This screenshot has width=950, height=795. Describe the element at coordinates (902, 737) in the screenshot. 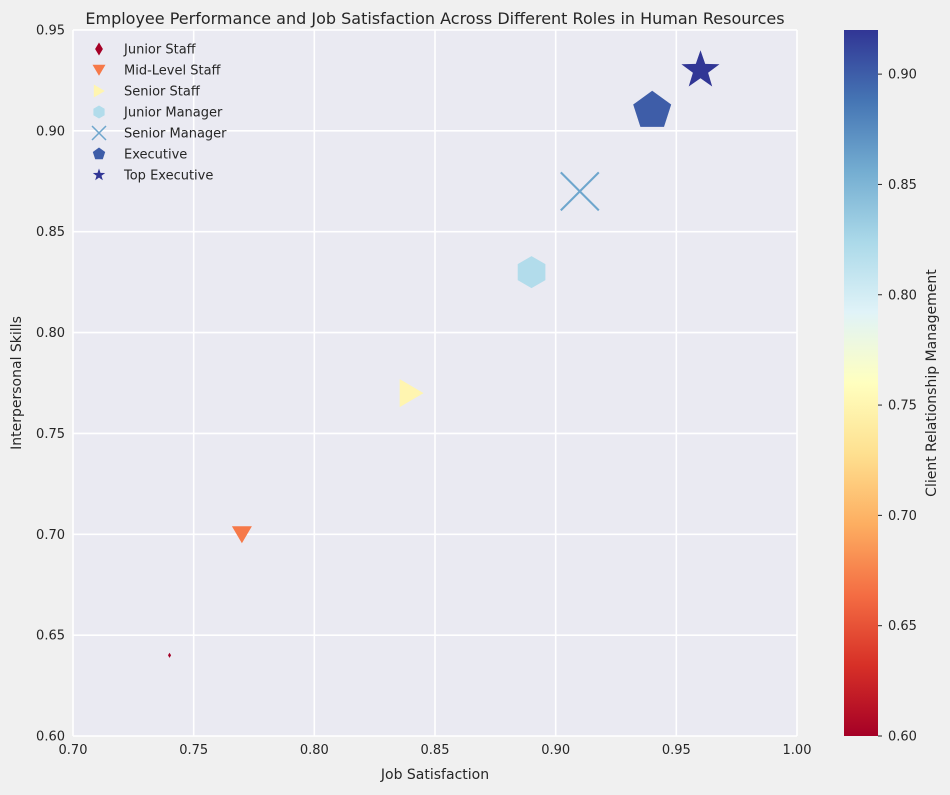

I see `colorbar-tick-label: 0.60` at that location.